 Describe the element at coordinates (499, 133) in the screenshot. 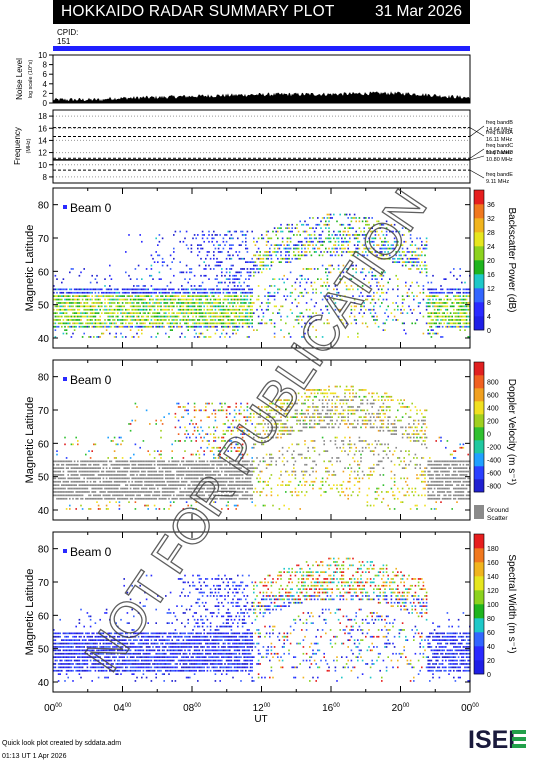

I see `freq-band-label: freq bandA` at that location.